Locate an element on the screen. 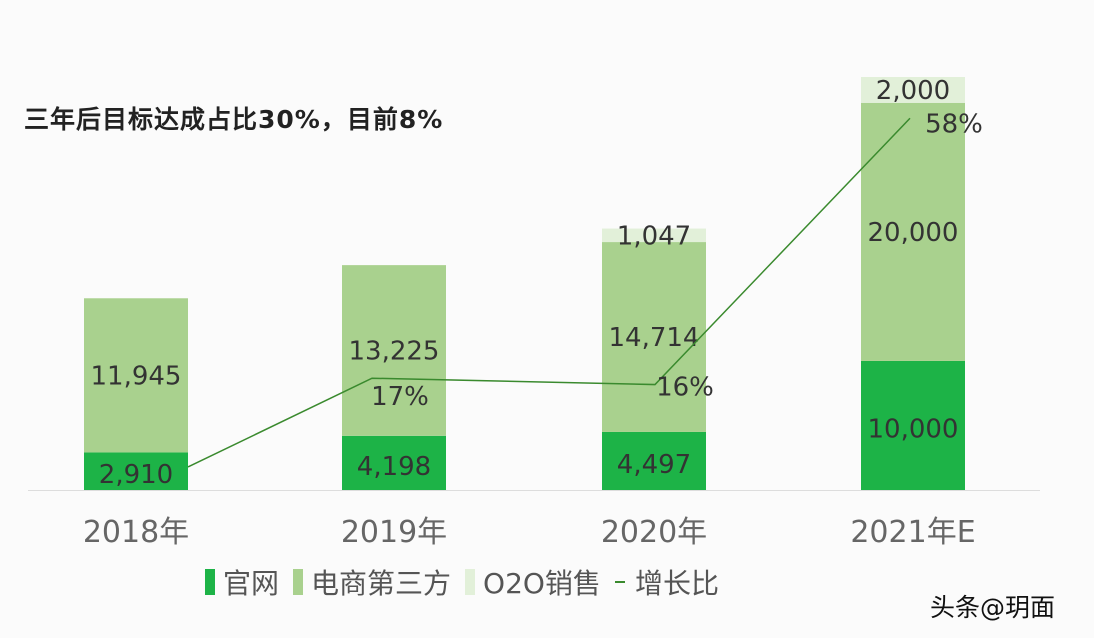 Image resolution: width=1094 pixels, height=638 pixels. legend-label: 电商第三方 is located at coordinates (381, 583).